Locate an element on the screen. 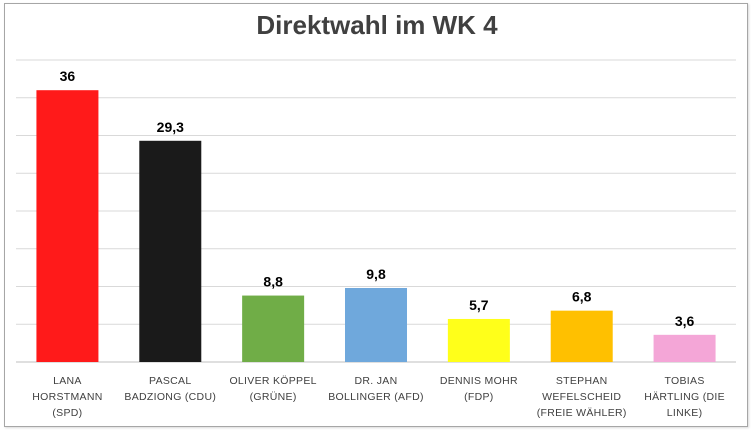  bar-value-label: 9,8 is located at coordinates (376, 274).